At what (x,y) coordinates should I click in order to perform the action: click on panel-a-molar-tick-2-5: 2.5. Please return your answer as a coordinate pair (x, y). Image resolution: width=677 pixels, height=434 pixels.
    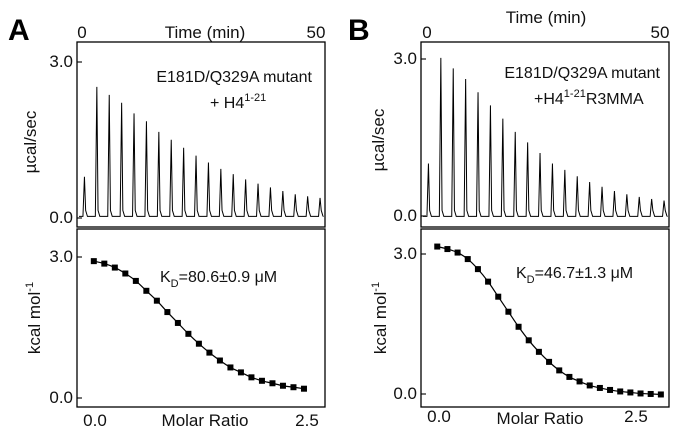
    Looking at the image, I should click on (307, 420).